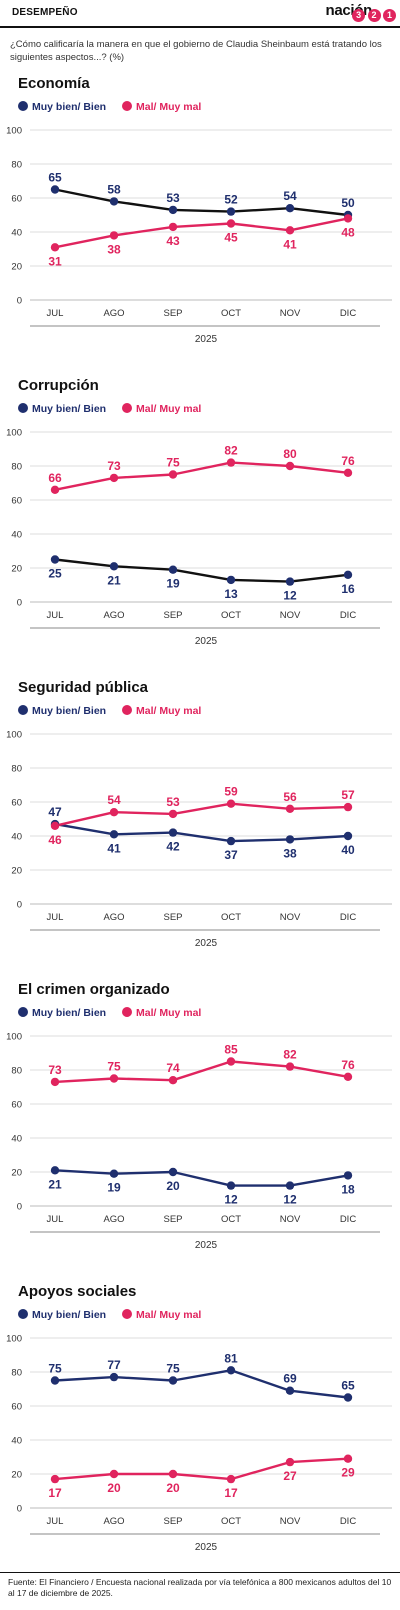  Describe the element at coordinates (348, 589) in the screenshot. I see `data-label: 16` at that location.